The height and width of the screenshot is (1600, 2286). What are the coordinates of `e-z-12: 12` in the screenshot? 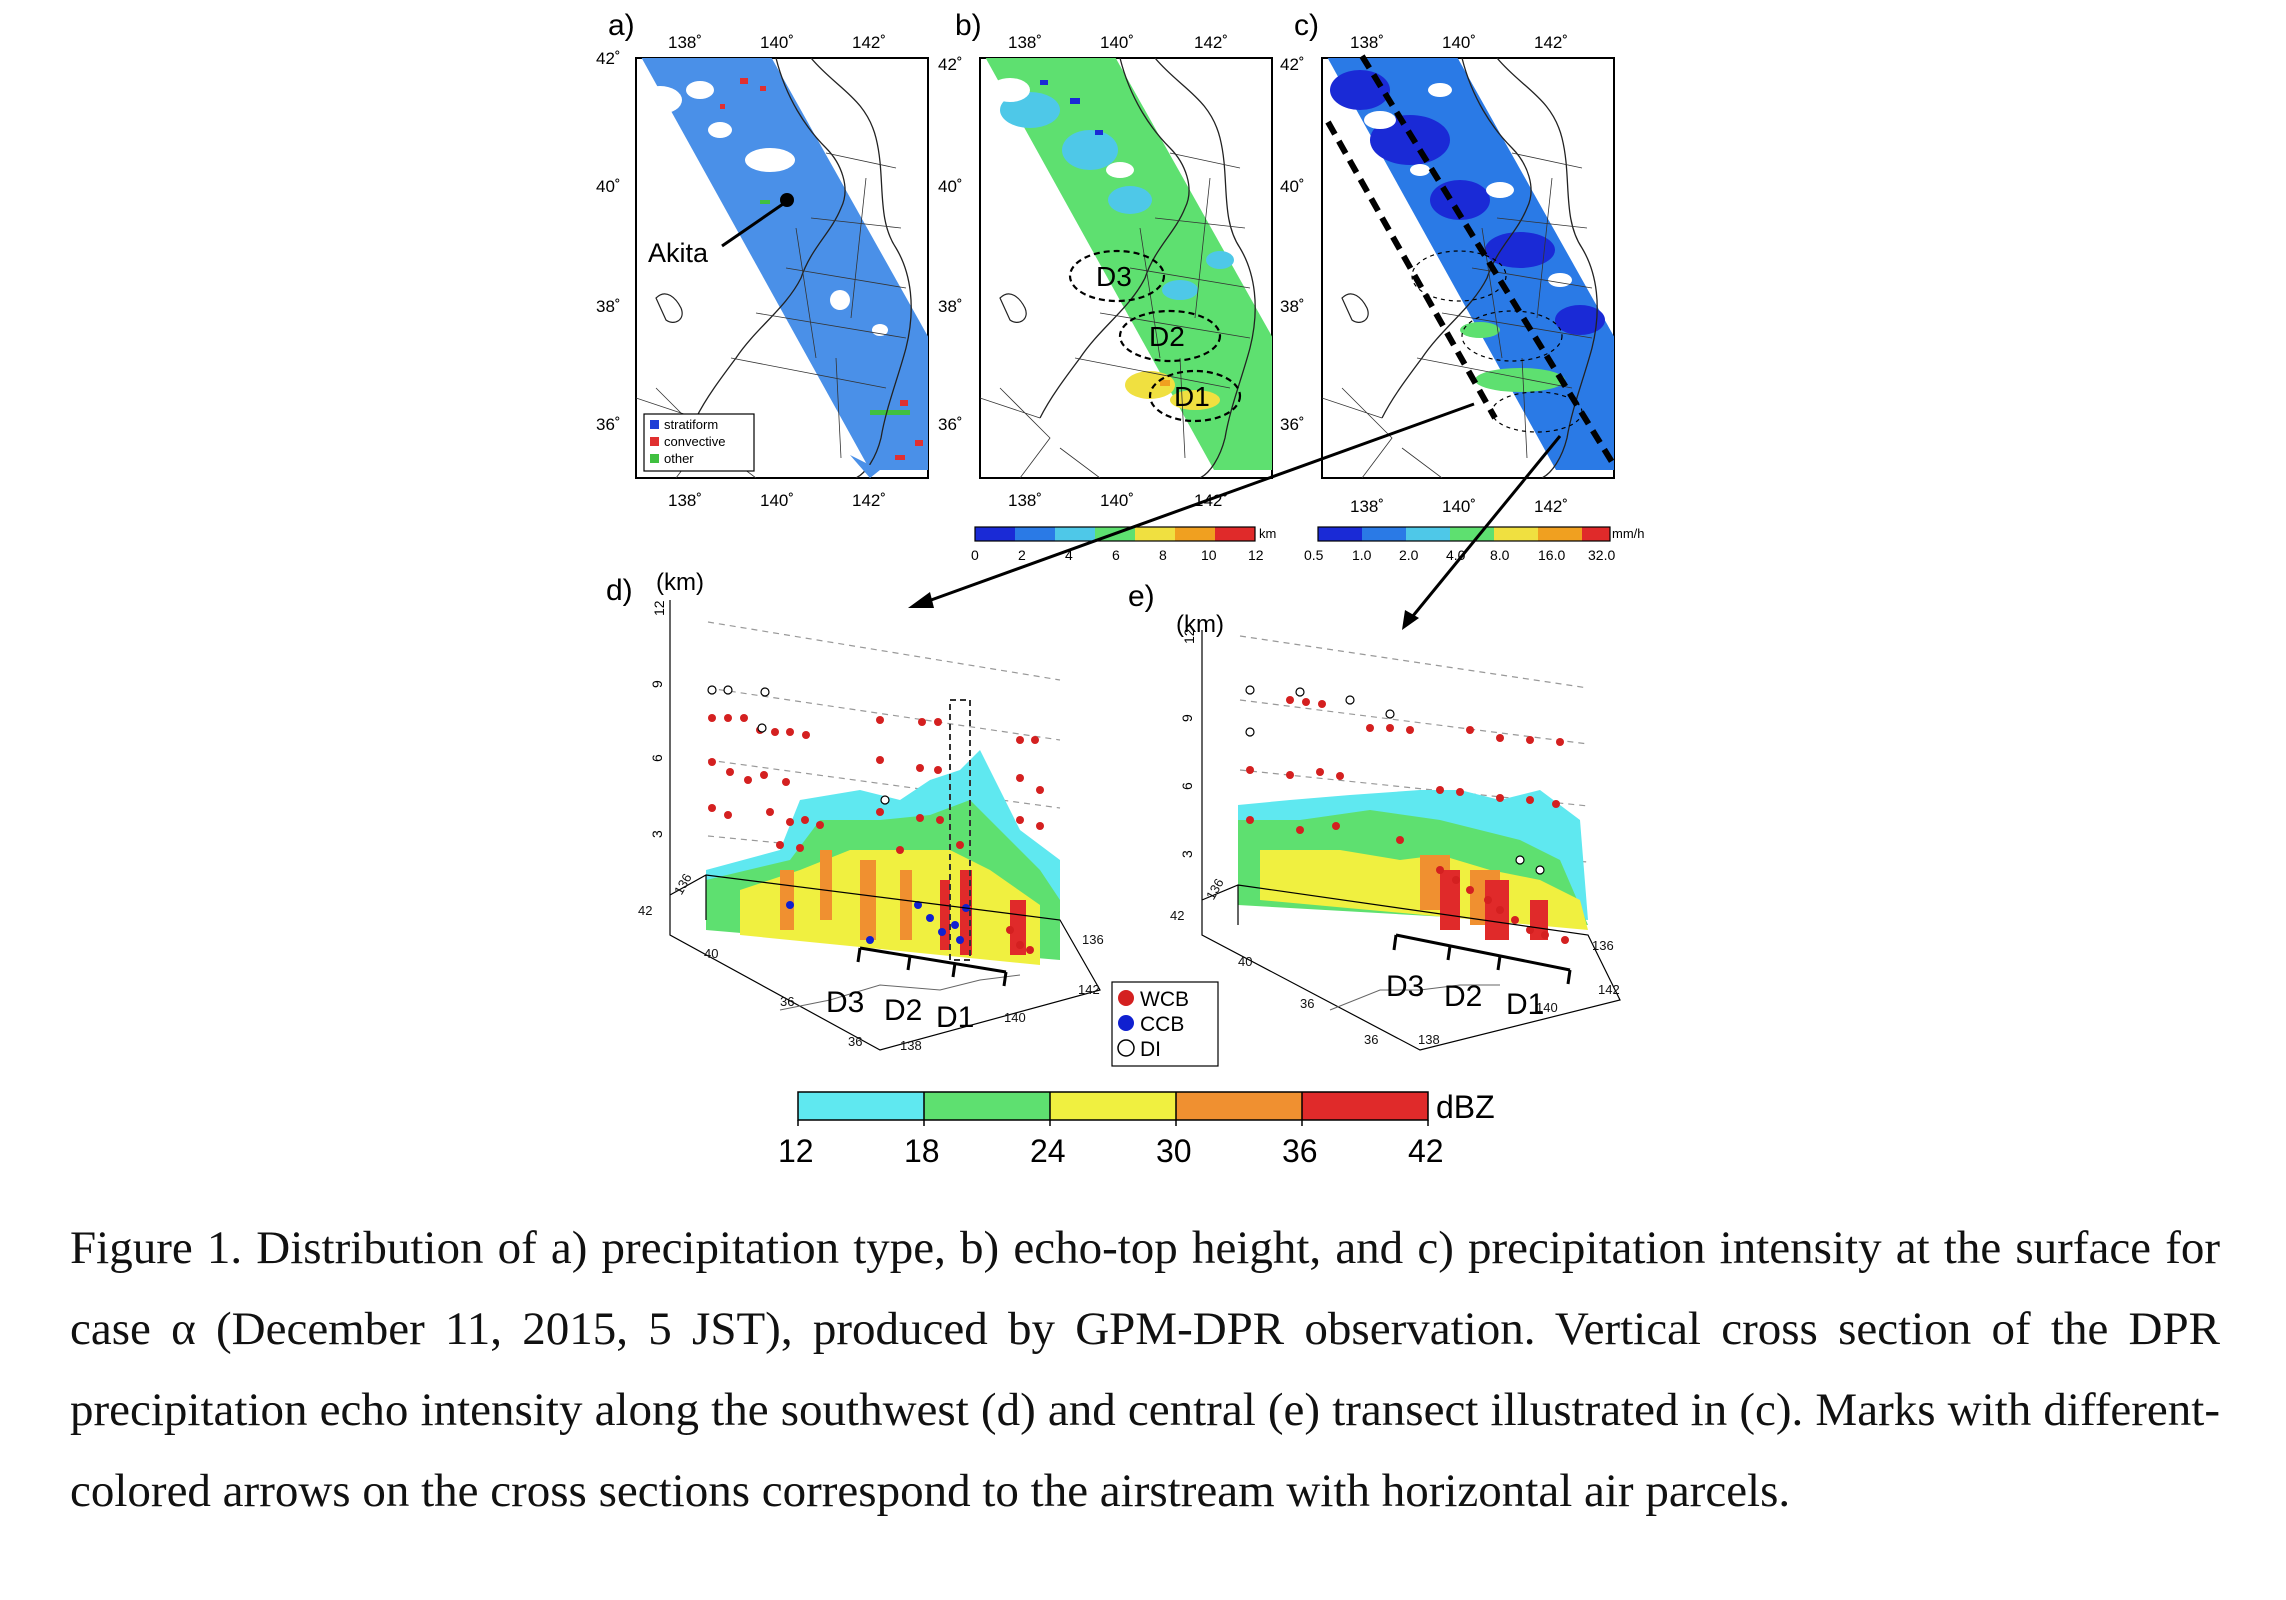 It's located at (1189, 636).